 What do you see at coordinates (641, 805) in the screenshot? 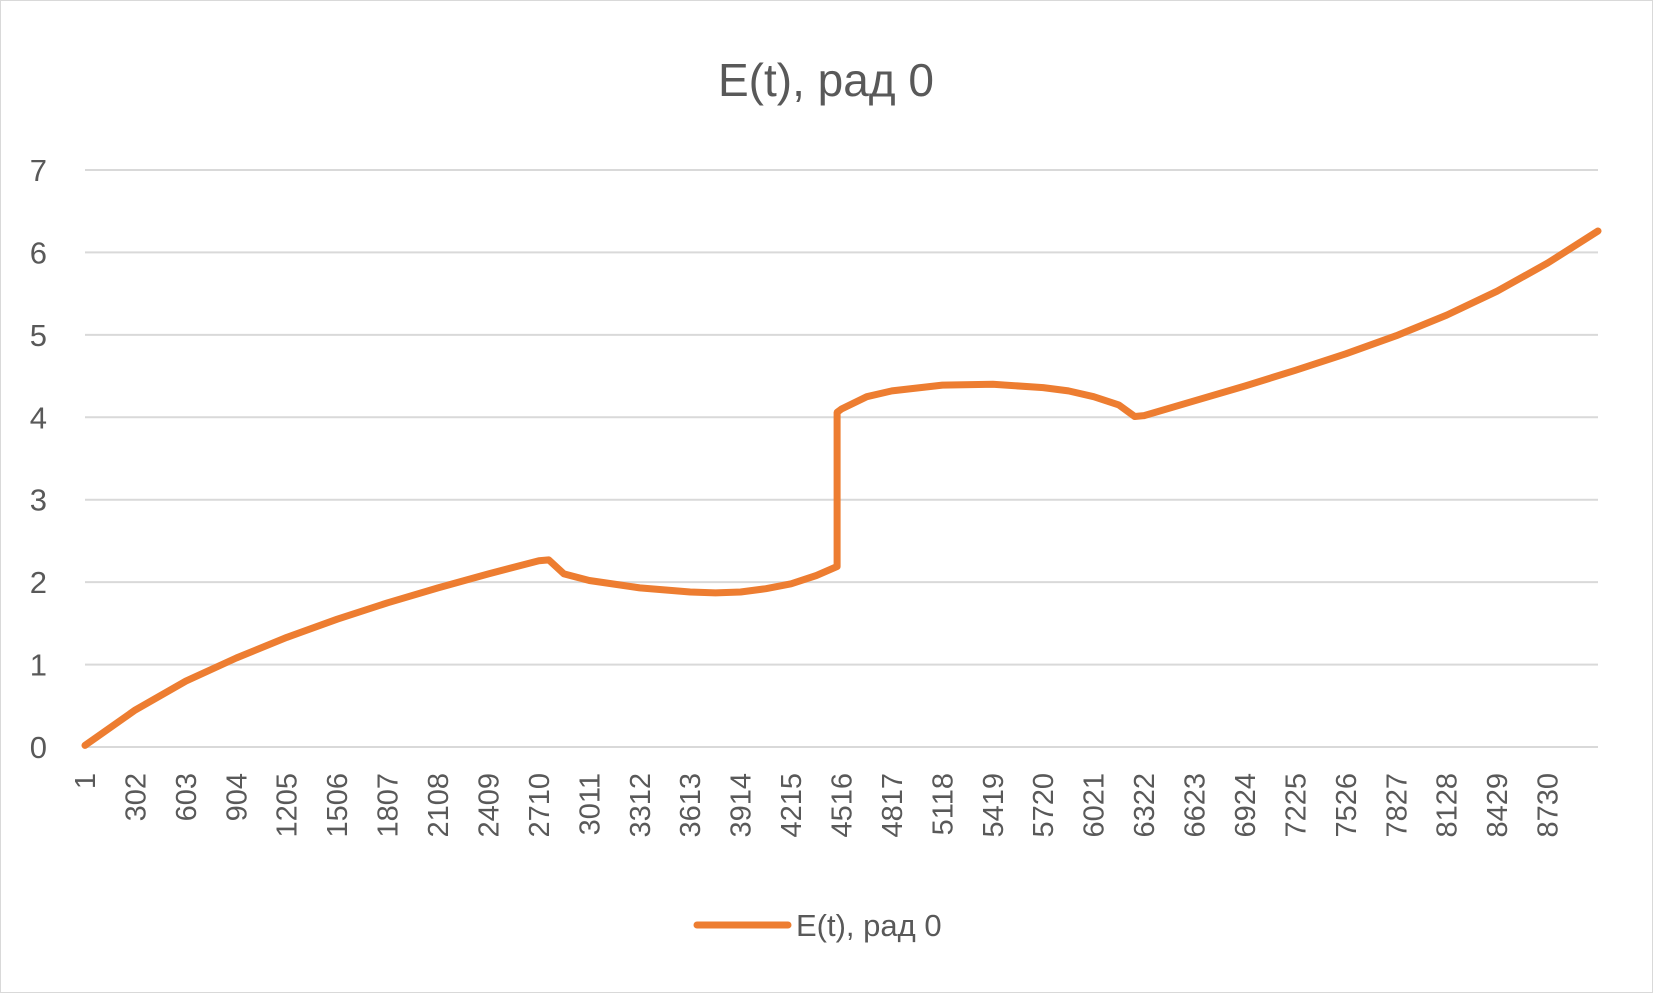
I see `x-tick-label: 3312` at bounding box center [641, 805].